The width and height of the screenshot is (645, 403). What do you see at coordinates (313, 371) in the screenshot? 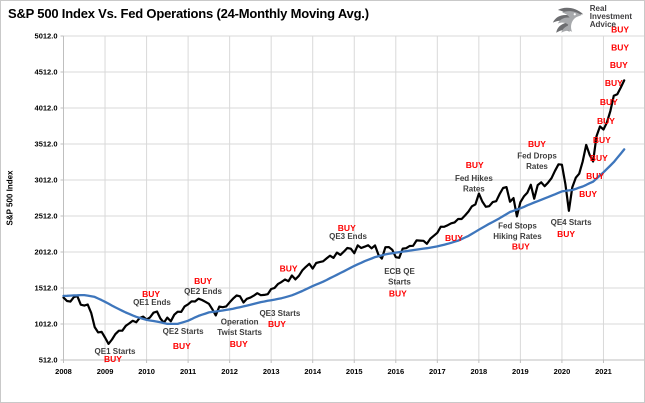
I see `x-tick-label: 2014` at bounding box center [313, 371].